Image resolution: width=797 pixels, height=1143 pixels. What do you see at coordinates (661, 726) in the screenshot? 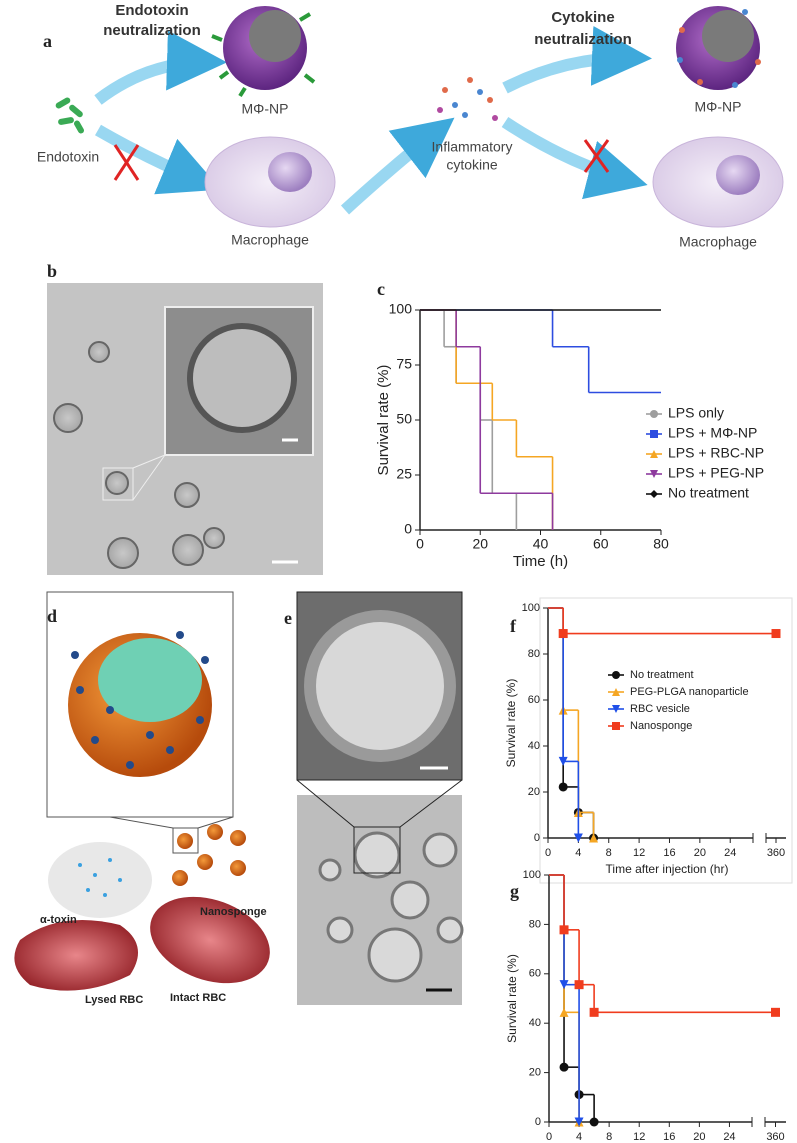
I see `legend-label: Nanosponge` at bounding box center [661, 726].